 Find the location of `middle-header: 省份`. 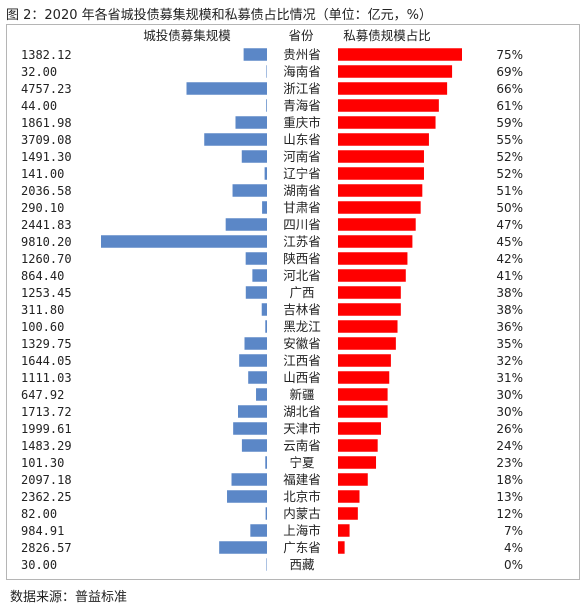

middle-header: 省份 is located at coordinates (301, 35).